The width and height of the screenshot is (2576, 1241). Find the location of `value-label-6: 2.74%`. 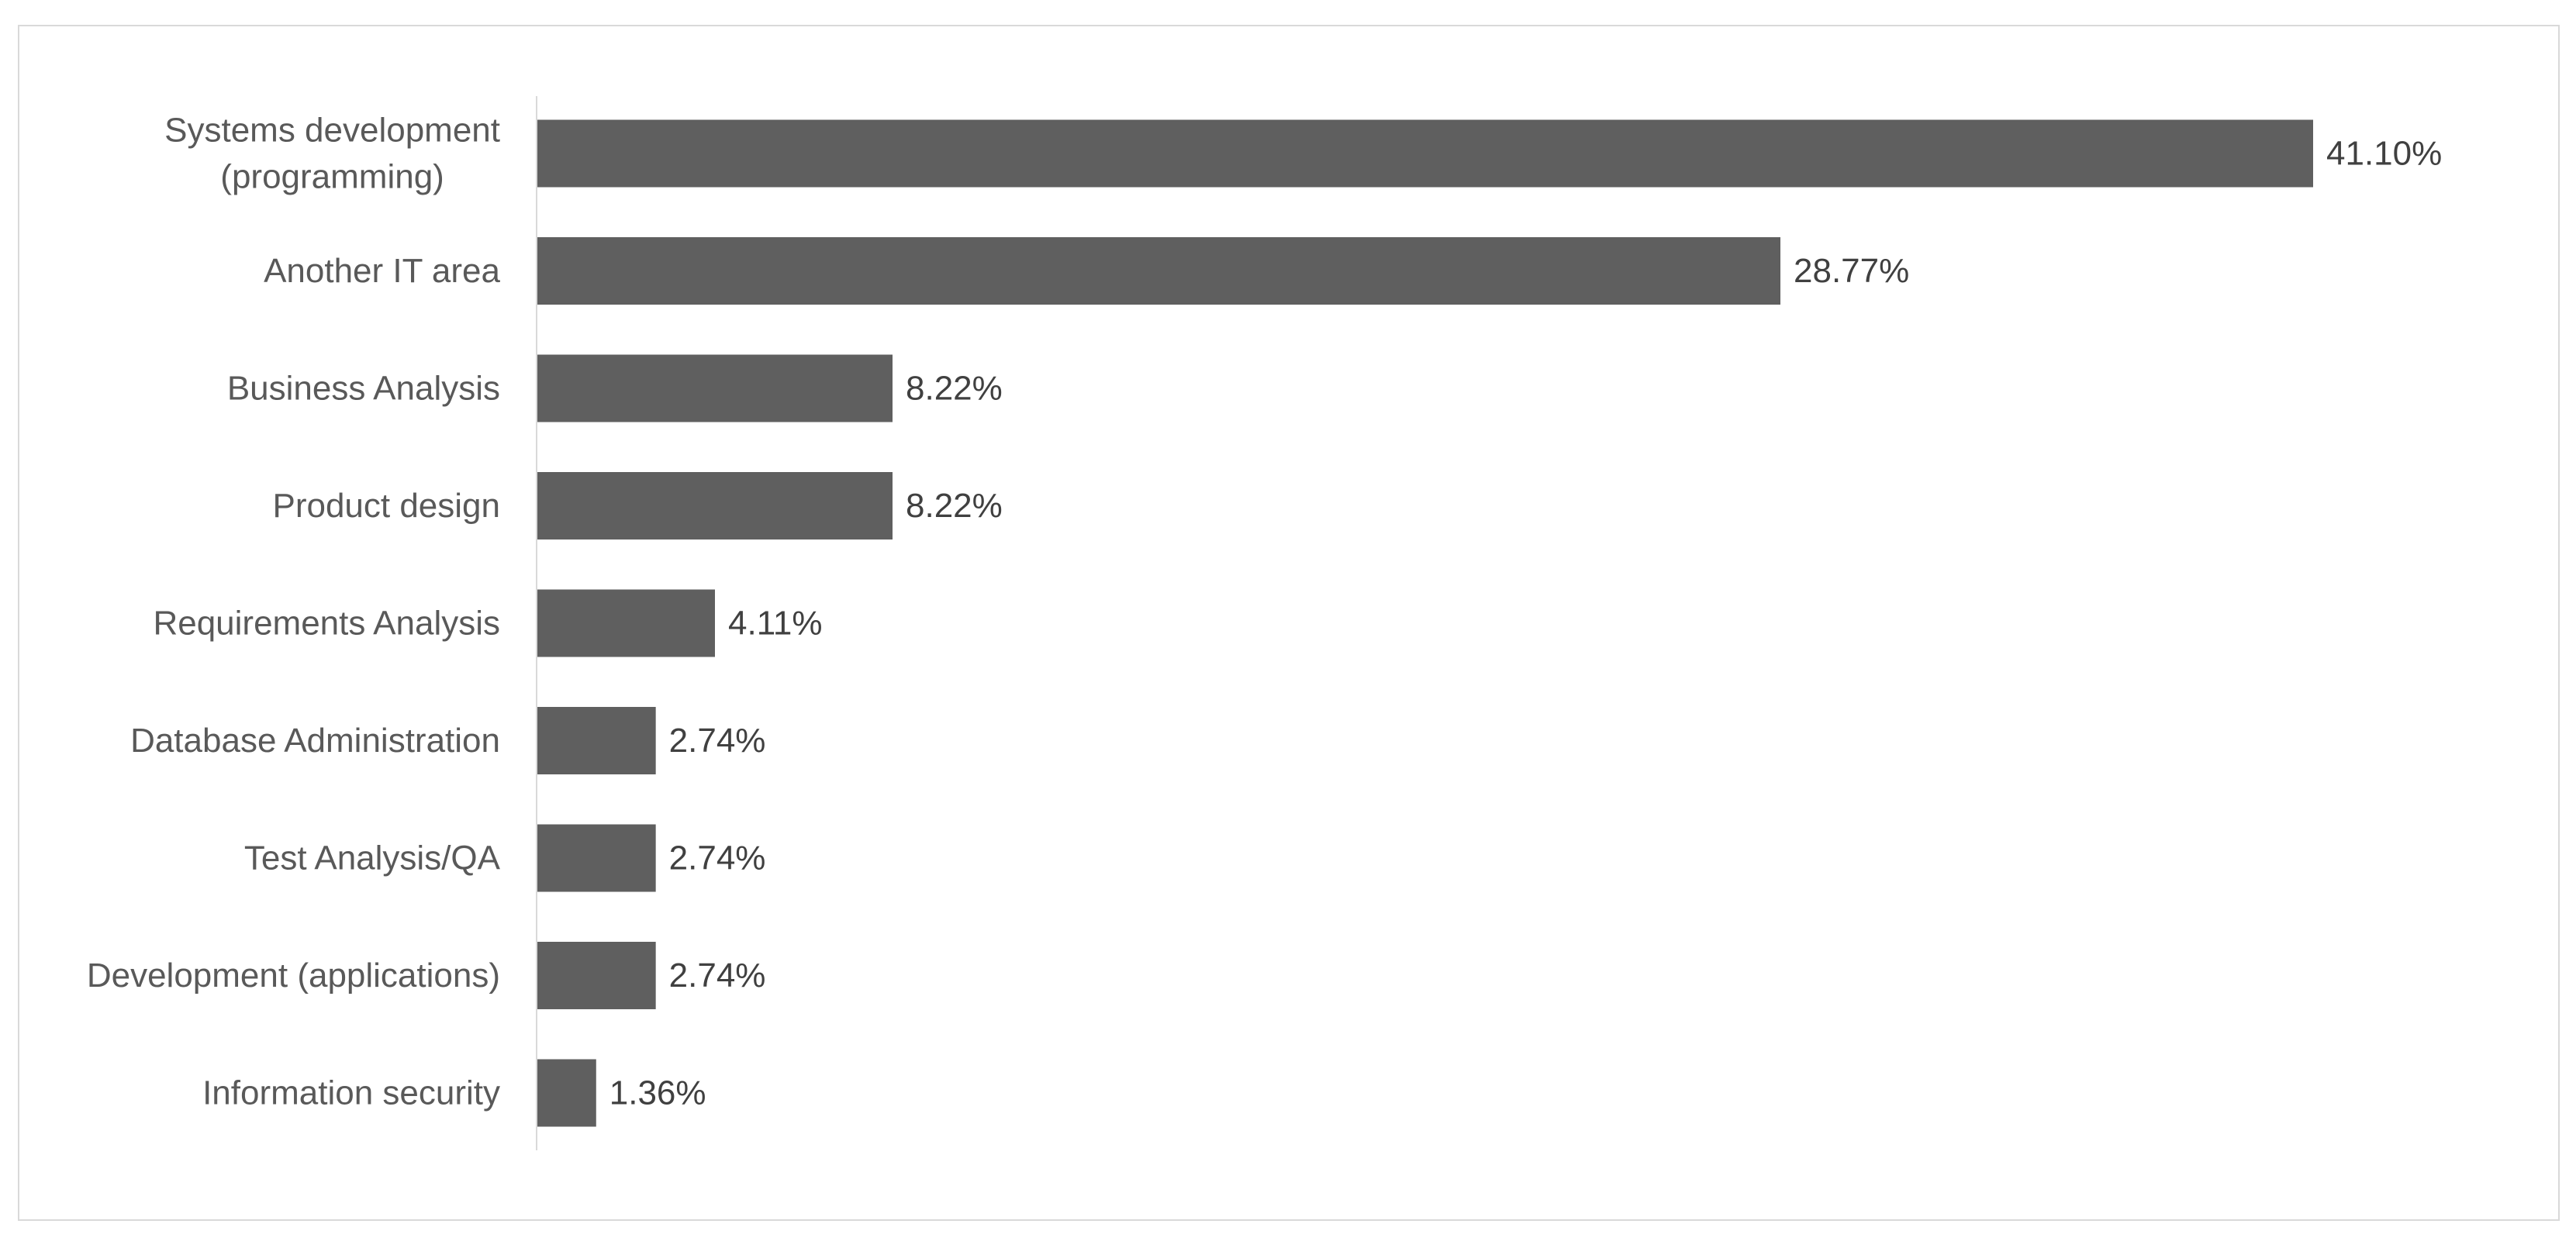

value-label-6: 2.74% is located at coordinates (717, 858).